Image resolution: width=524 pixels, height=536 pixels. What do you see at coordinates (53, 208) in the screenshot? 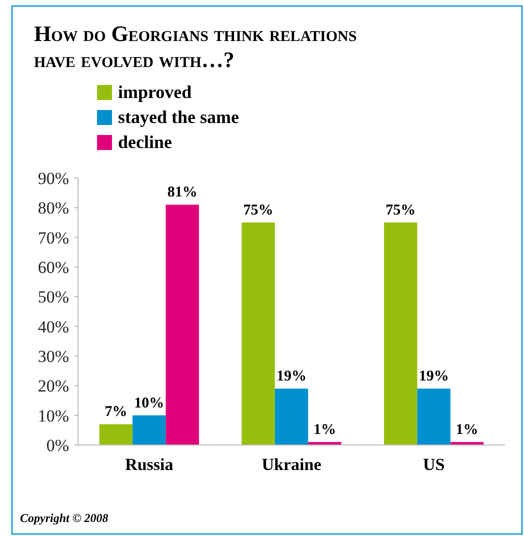
I see `y-tick-label: 80%` at bounding box center [53, 208].